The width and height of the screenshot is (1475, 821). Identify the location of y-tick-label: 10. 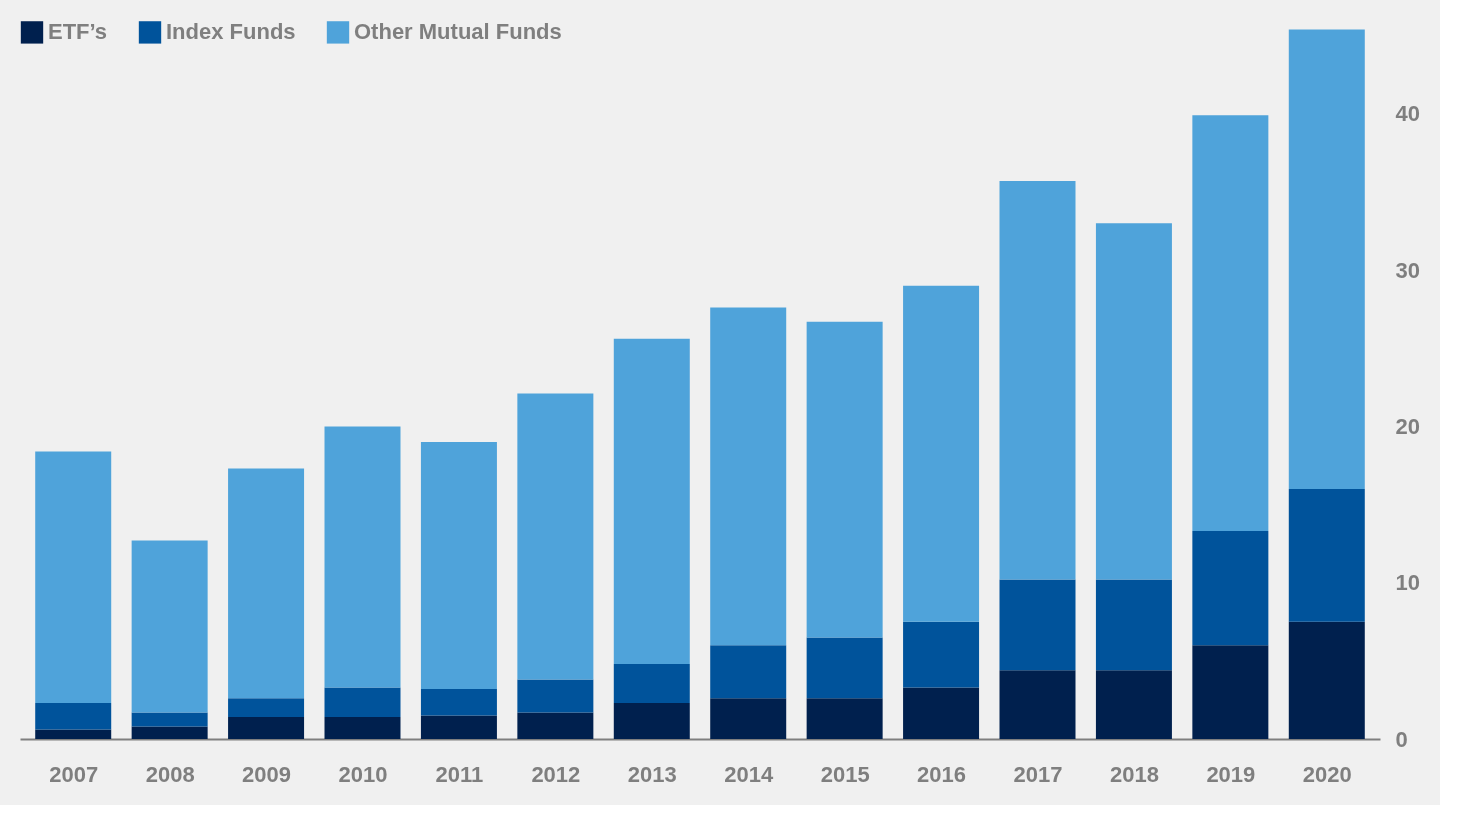
(1407, 583).